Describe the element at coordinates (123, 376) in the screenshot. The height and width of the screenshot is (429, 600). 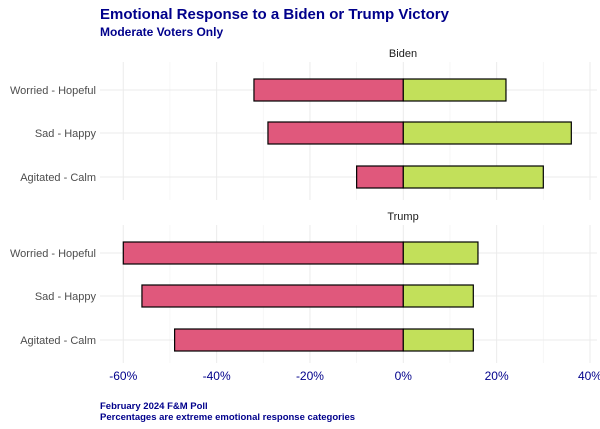
I see `x-tick-label: -60%` at that location.